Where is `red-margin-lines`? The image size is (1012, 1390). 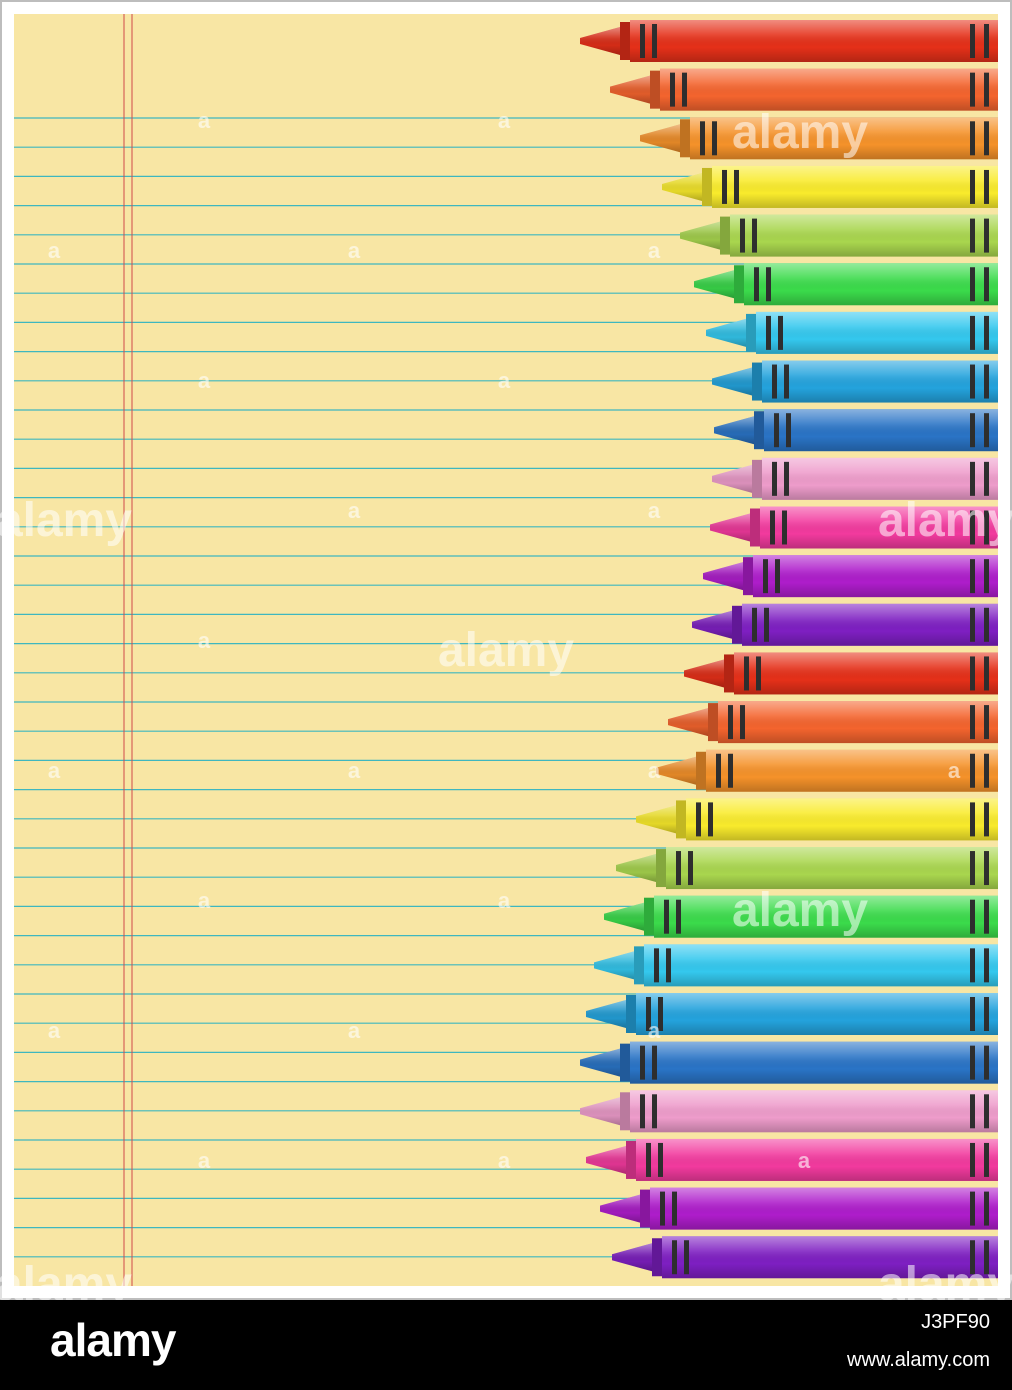
red-margin-lines is located at coordinates (128, 650).